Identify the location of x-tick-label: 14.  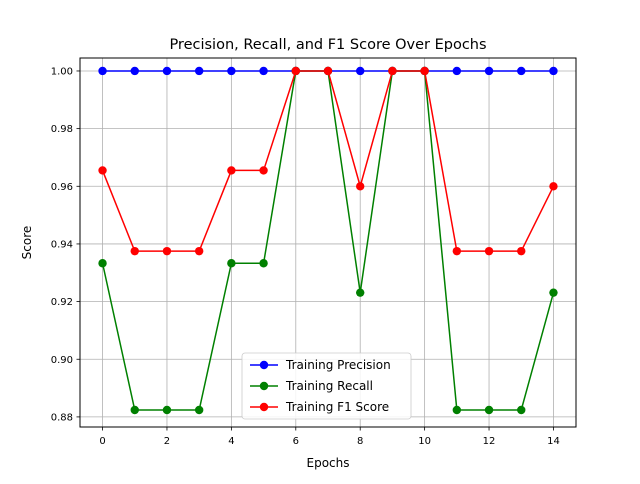
(553, 441).